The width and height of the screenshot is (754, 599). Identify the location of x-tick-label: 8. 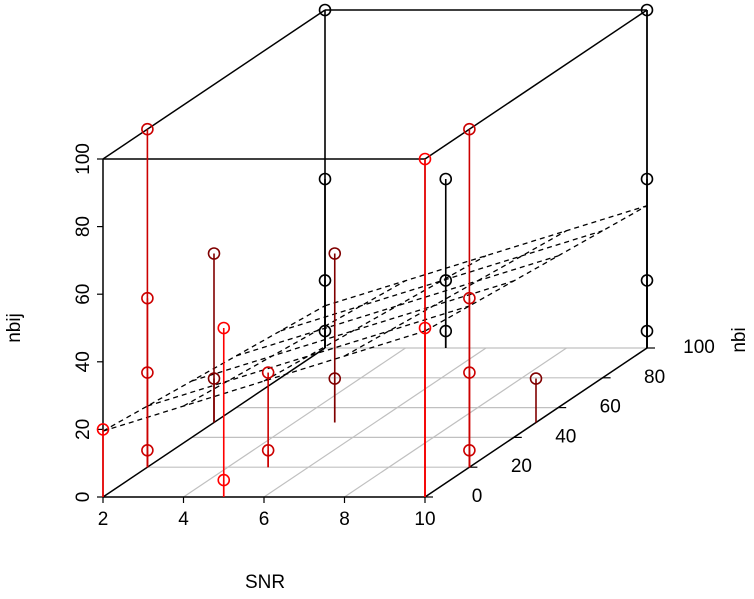
(344, 519).